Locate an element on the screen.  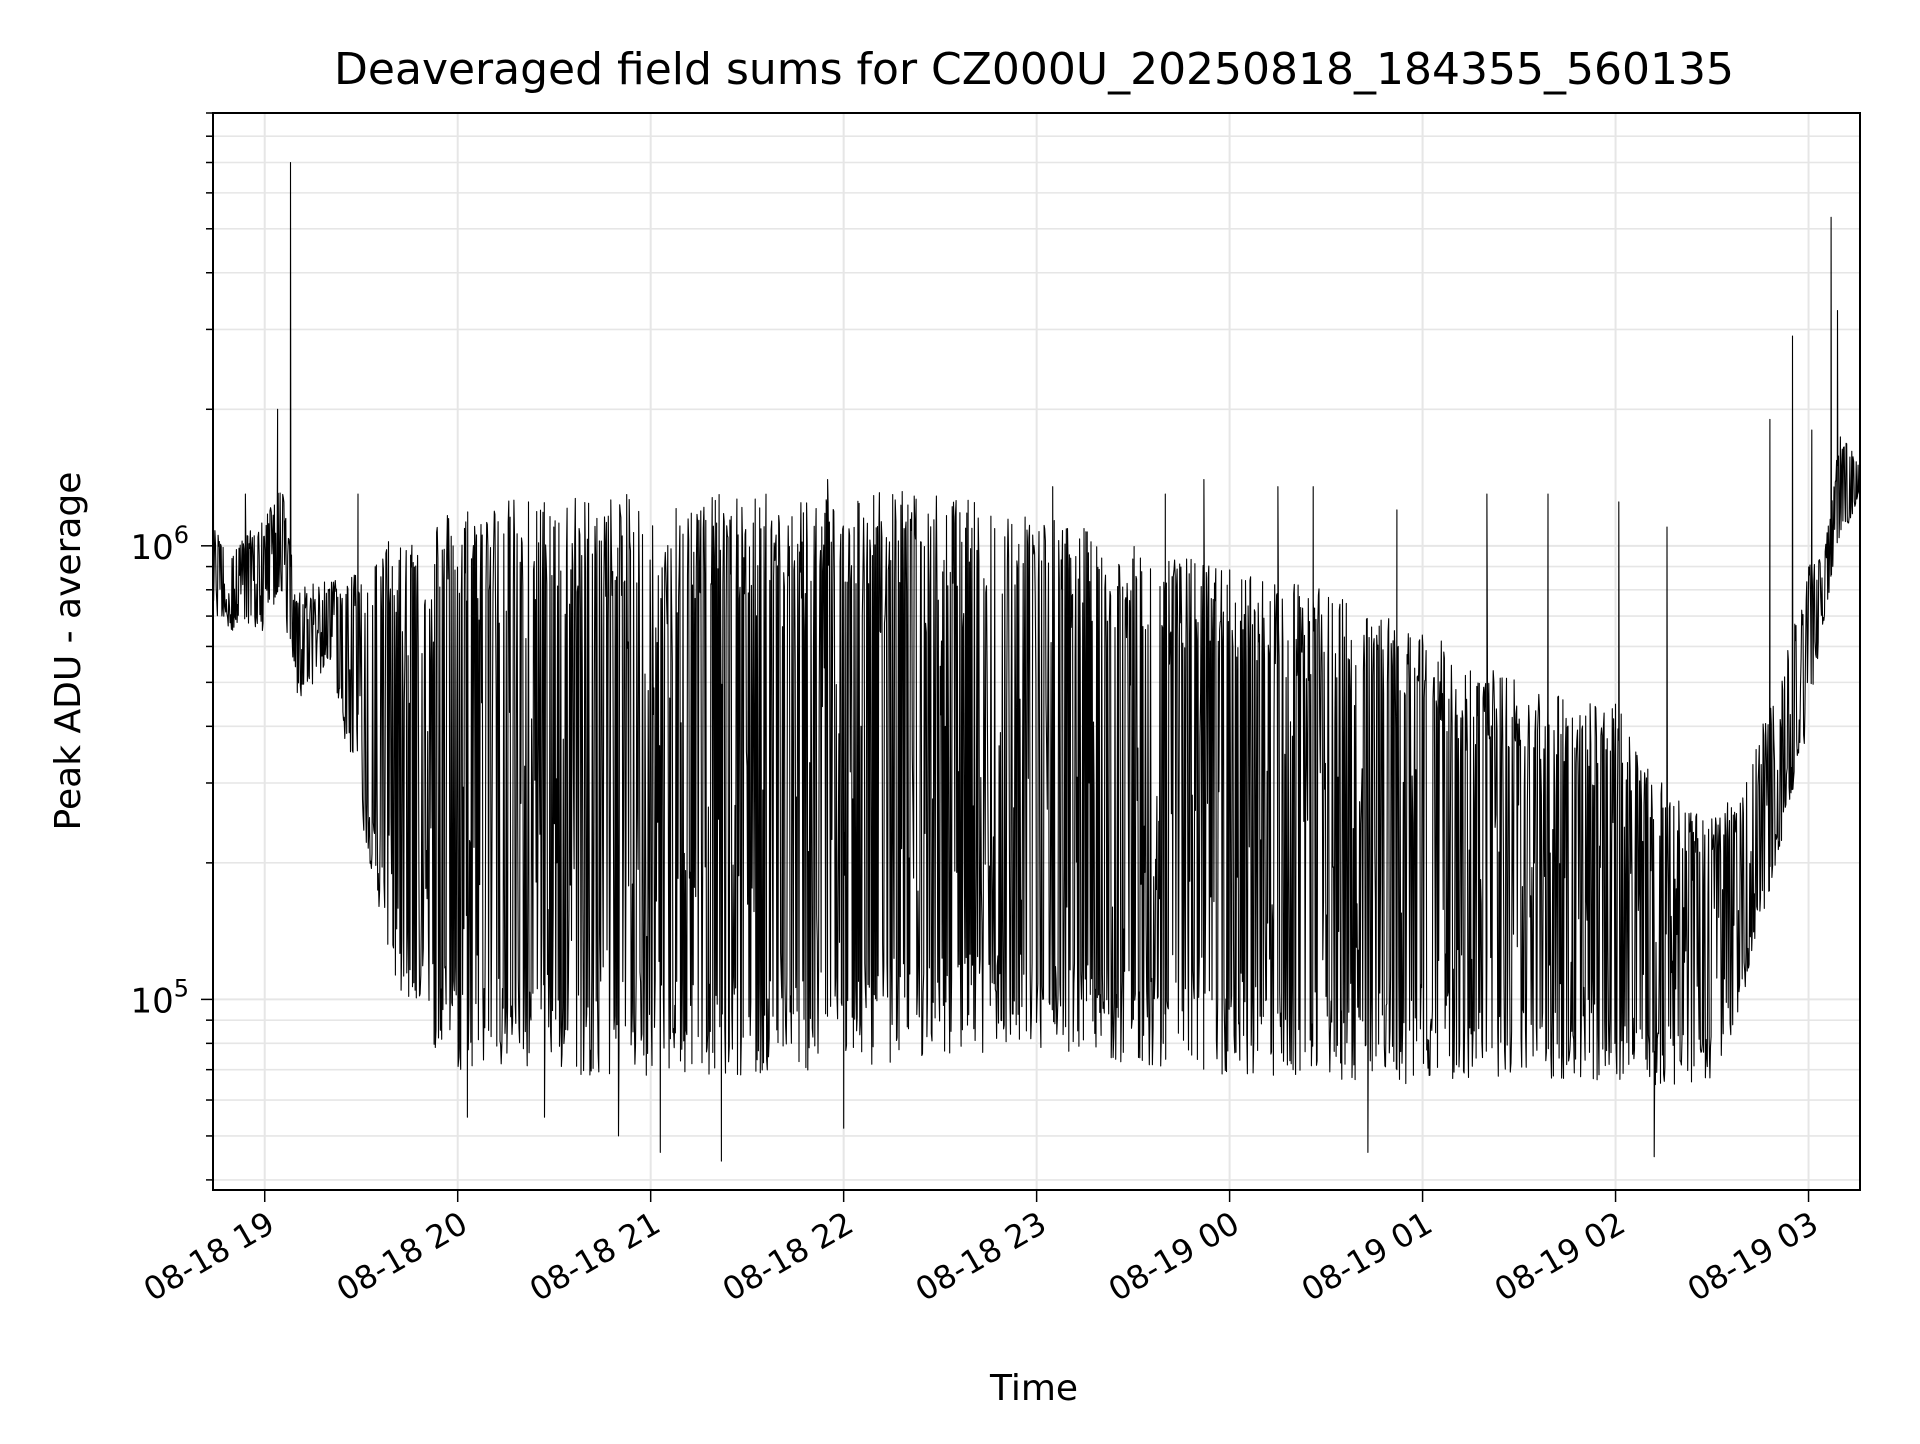
y-axis-label: Peak ADU - average is located at coordinates (68, 651).